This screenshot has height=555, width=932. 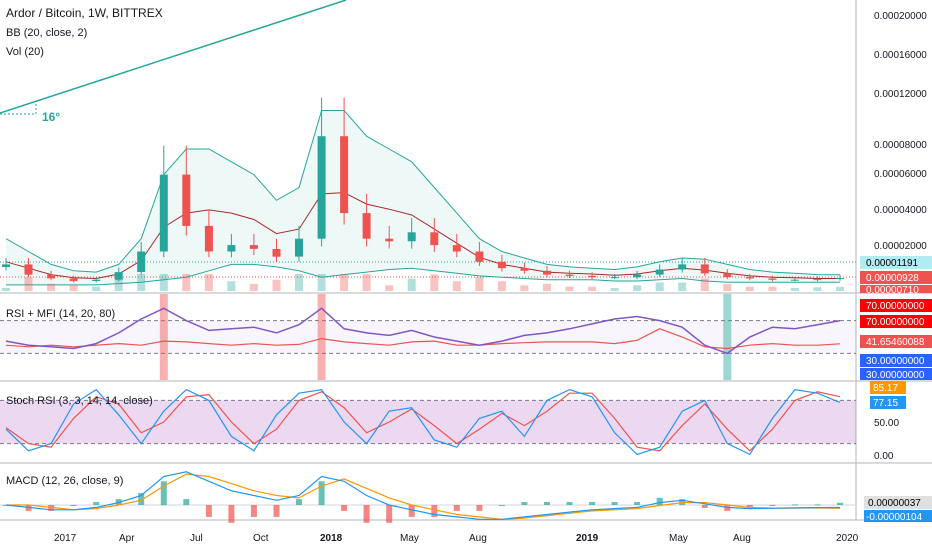 What do you see at coordinates (900, 145) in the screenshot?
I see `price-tick: 0.00008000` at bounding box center [900, 145].